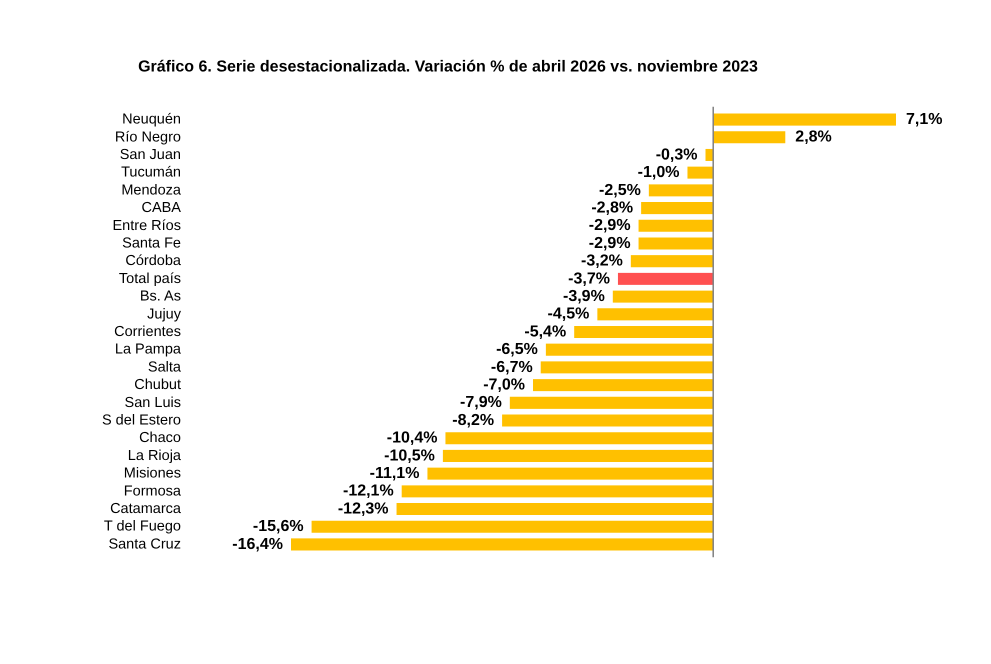 The width and height of the screenshot is (991, 664). What do you see at coordinates (153, 261) in the screenshot?
I see `y-tick-label: Córdoba` at bounding box center [153, 261].